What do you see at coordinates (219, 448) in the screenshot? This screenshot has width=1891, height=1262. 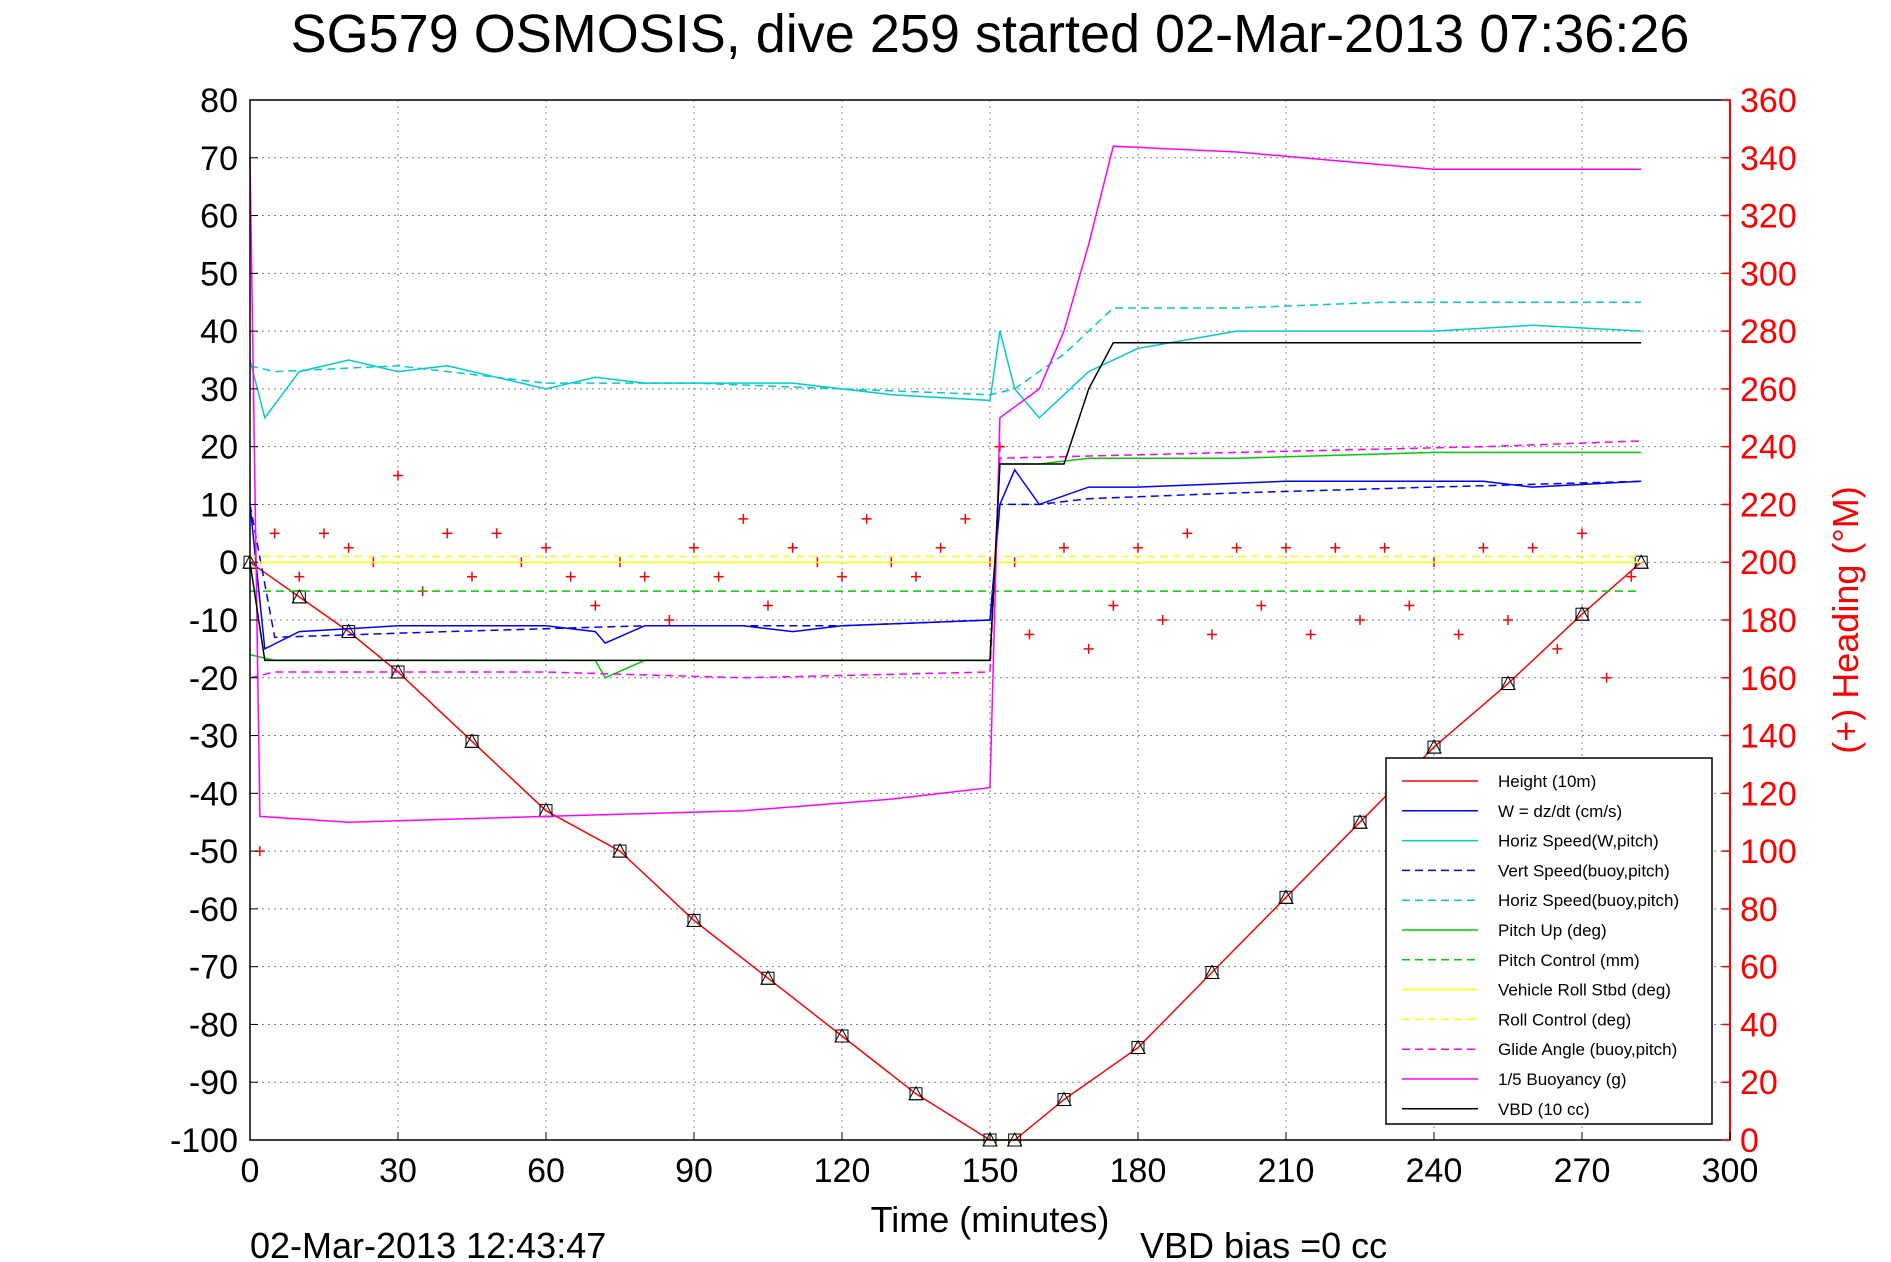 I see `y-tick-label: 20` at bounding box center [219, 448].